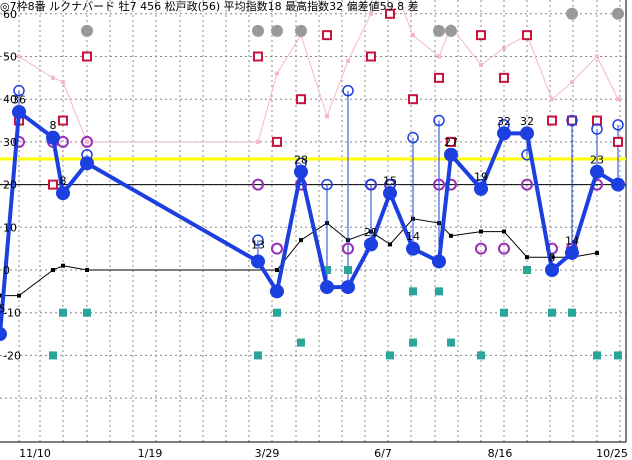 The height and width of the screenshot is (460, 632). What do you see at coordinates (6, 270) in the screenshot?
I see `y-tick-label: 0` at bounding box center [6, 270].